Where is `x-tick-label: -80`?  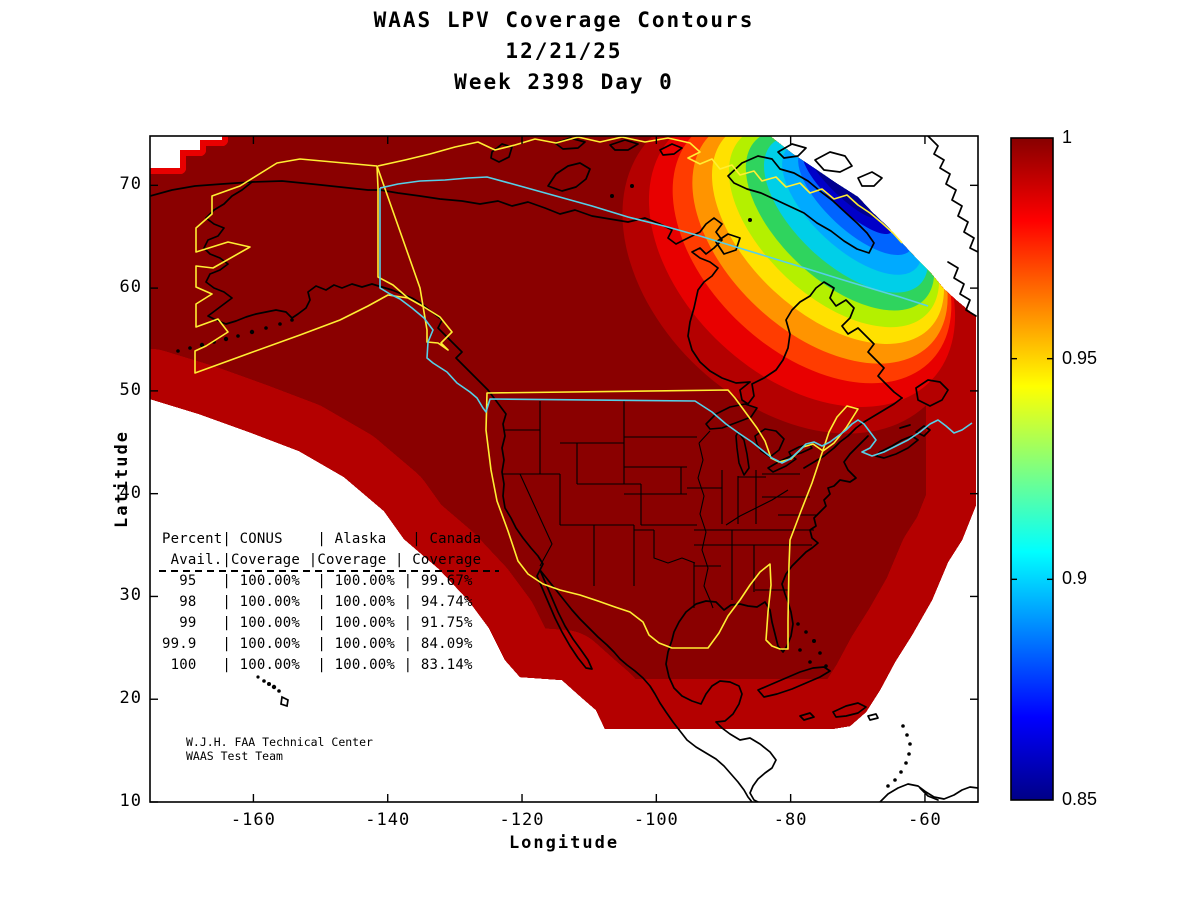
x-tick-label: -80 is located at coordinates (790, 820).